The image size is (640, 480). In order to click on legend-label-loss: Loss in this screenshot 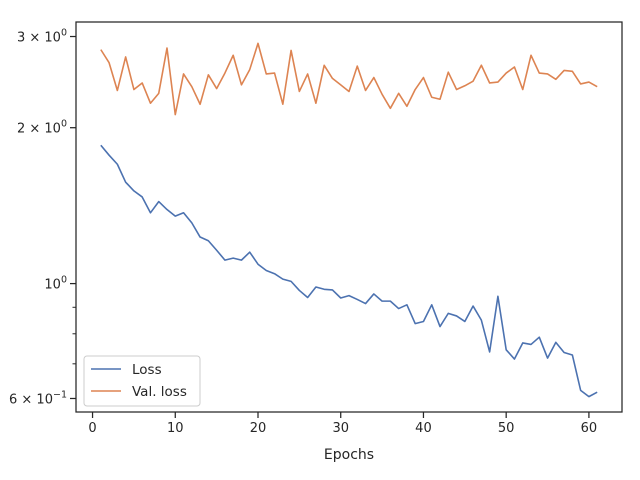, I will do `click(147, 370)`.